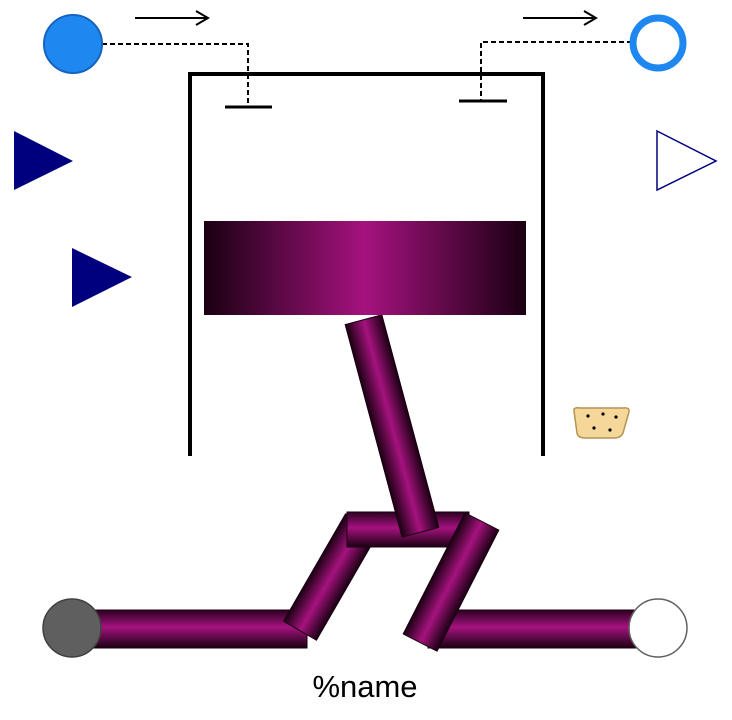 Image resolution: width=732 pixels, height=720 pixels. I want to click on connecting-rod, so click(392, 426).